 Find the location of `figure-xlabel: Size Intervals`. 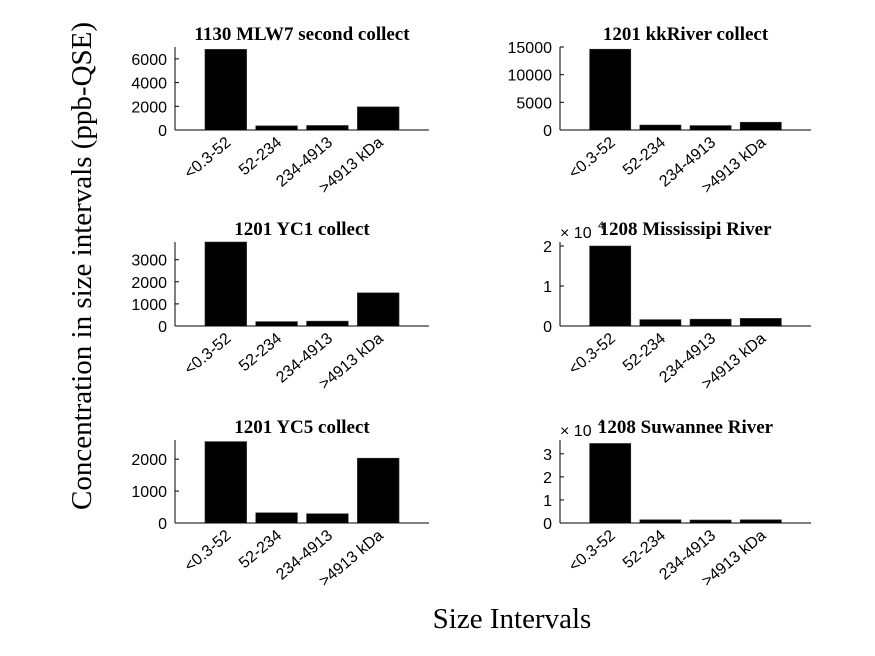

figure-xlabel: Size Intervals is located at coordinates (512, 619).